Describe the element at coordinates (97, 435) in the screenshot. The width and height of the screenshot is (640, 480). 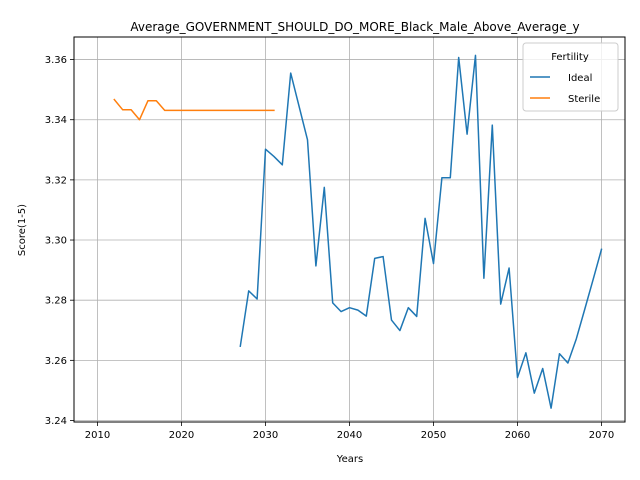
I see `x-tick-label: 2010` at that location.